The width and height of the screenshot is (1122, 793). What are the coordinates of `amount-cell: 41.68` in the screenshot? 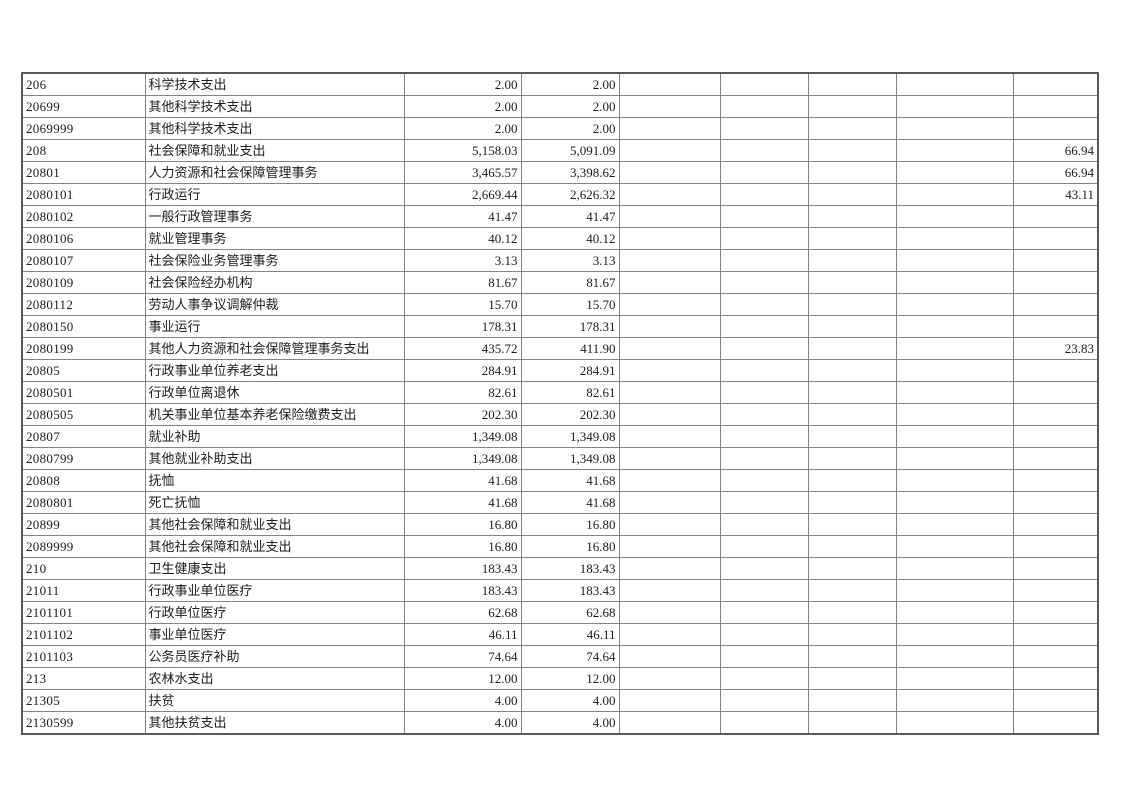 It's located at (462, 502).